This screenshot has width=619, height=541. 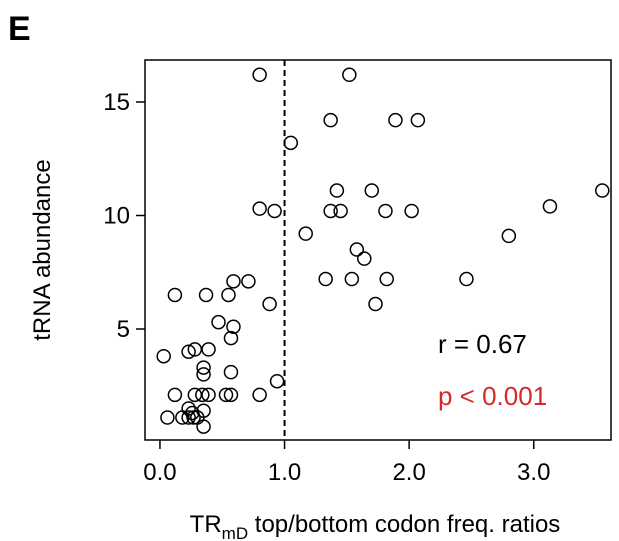 I want to click on x-tick-label: 0.0, so click(x=159, y=472).